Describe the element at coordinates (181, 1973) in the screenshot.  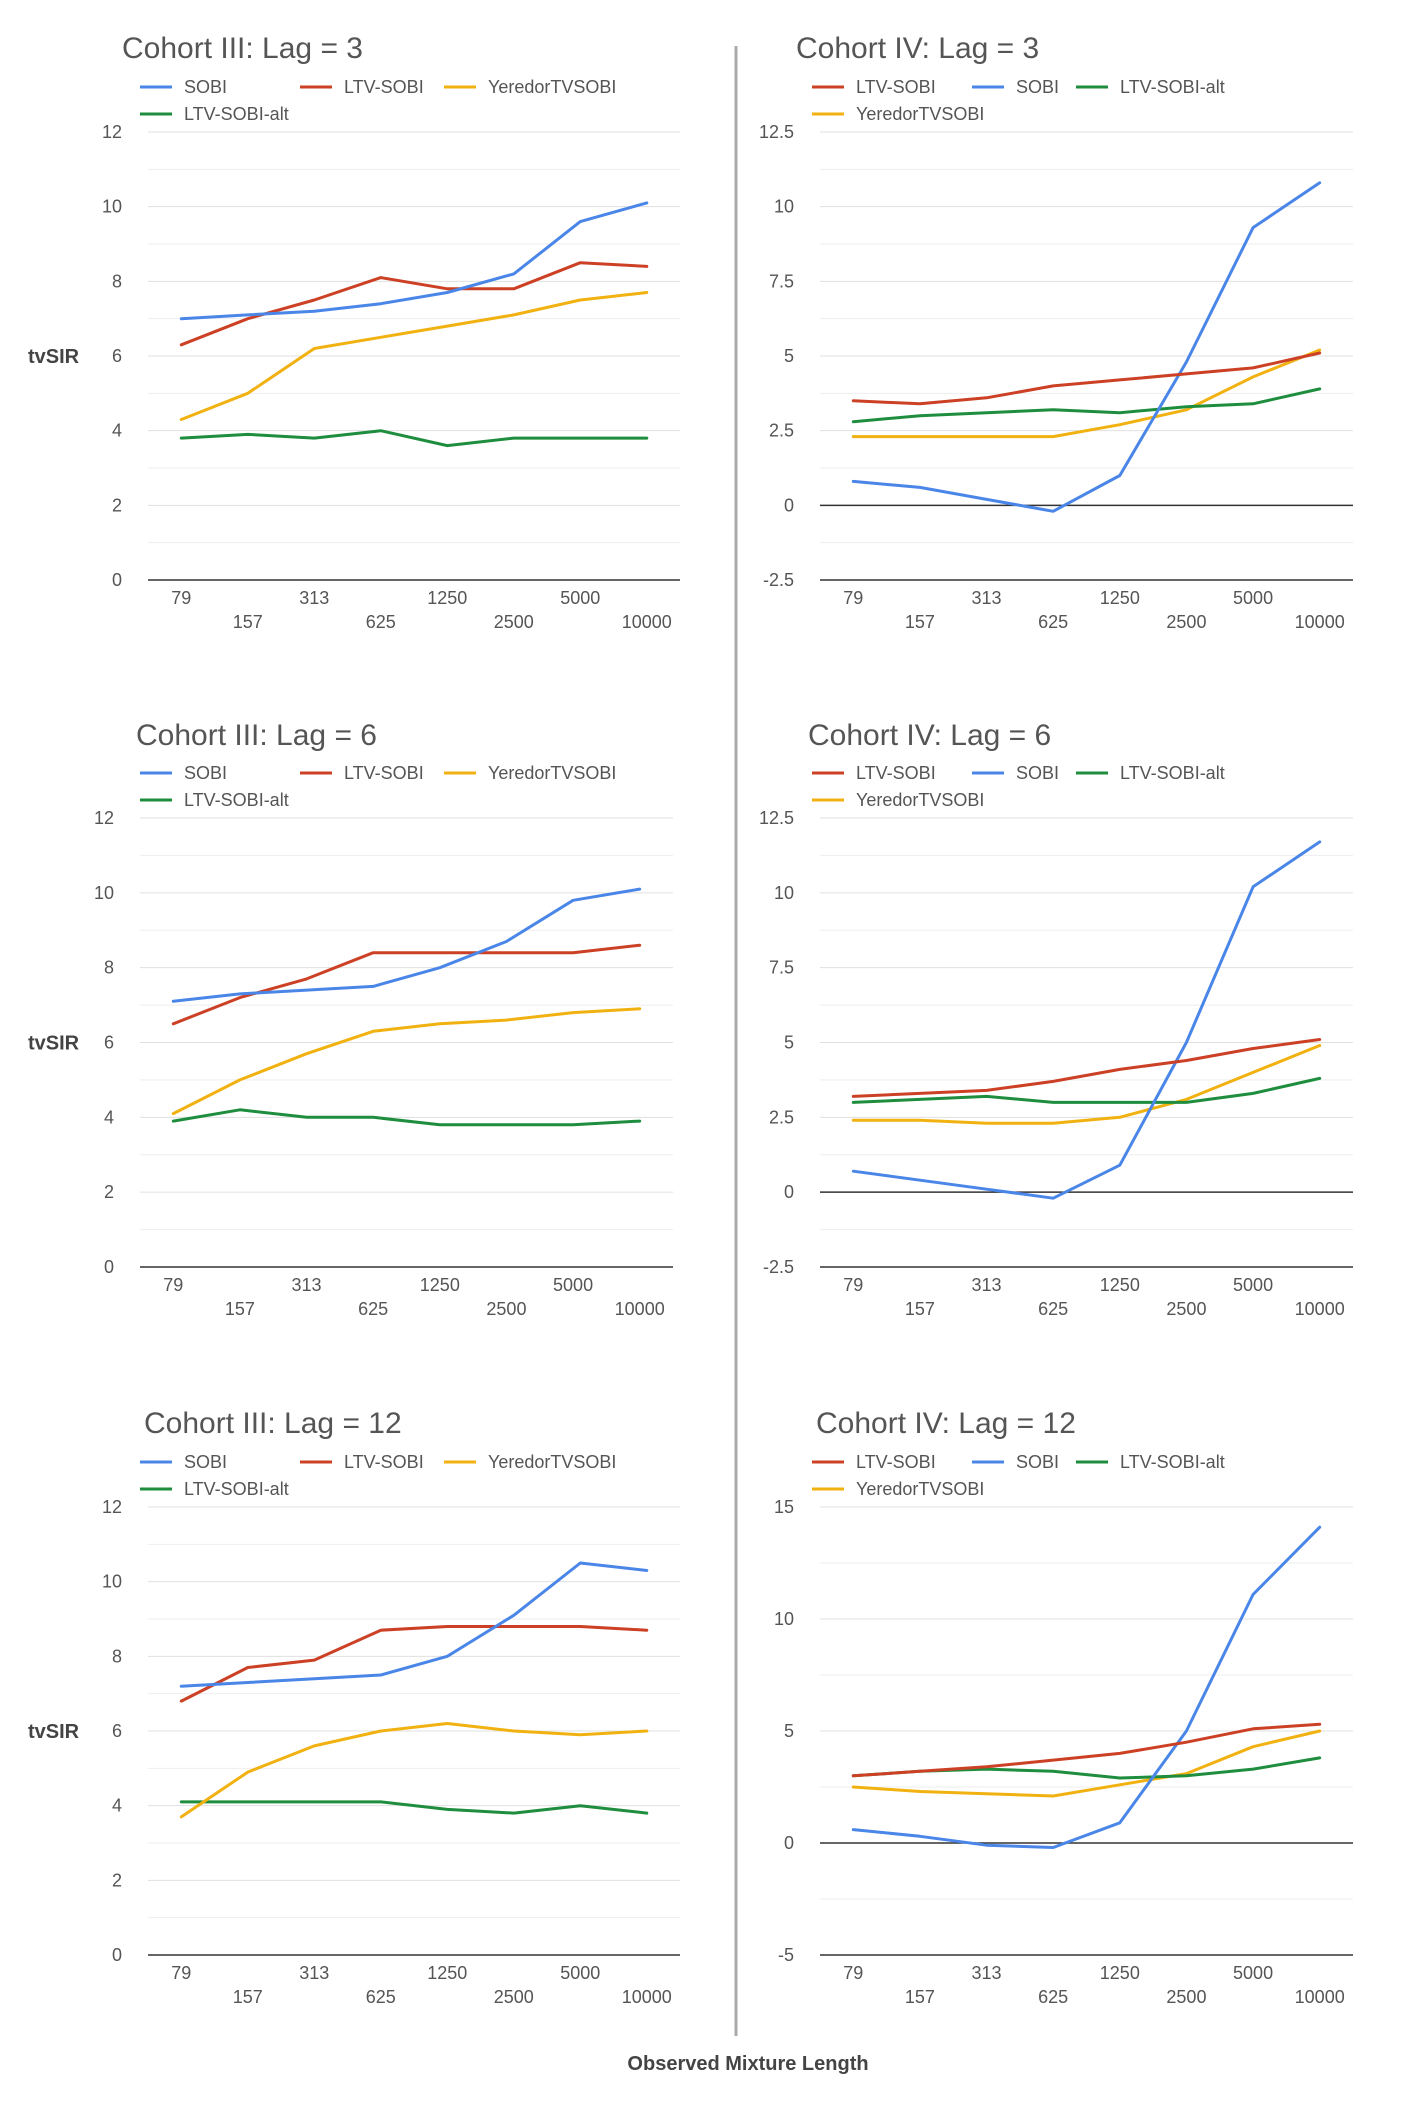
I see `chart-5-x-tick-1: 79` at that location.